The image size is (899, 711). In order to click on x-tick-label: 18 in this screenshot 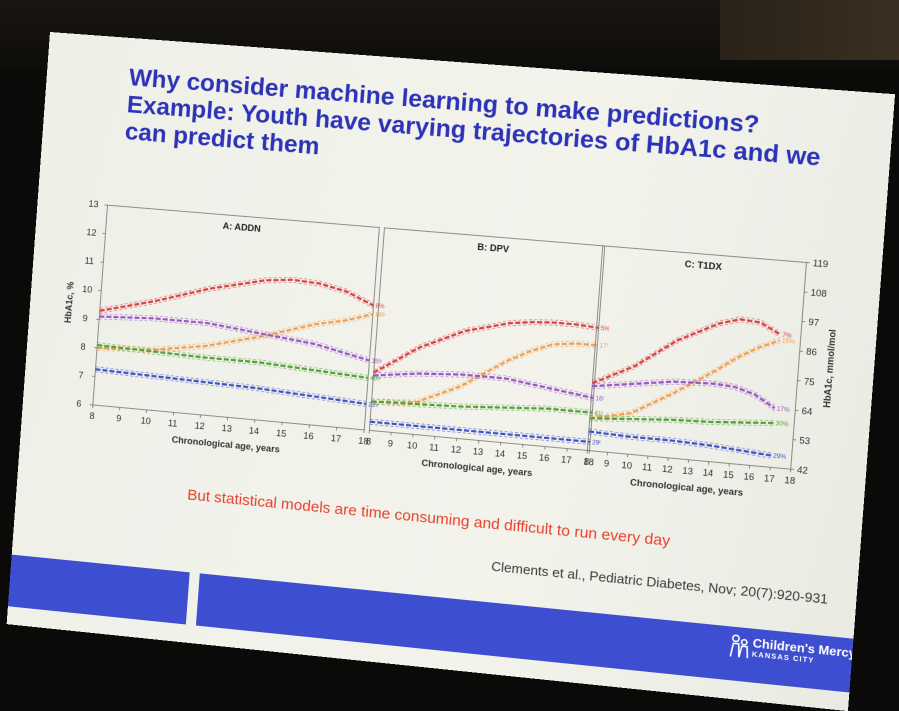, I will do `click(789, 480)`.